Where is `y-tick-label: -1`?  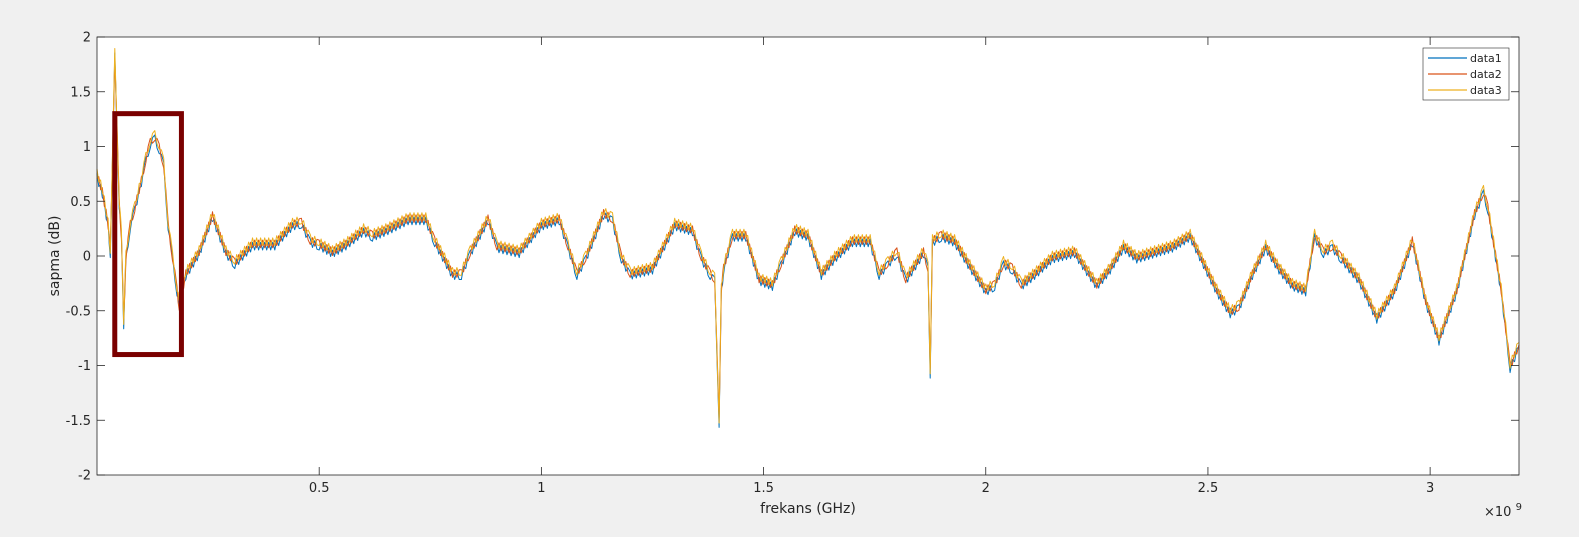
y-tick-label: -1 is located at coordinates (84, 366).